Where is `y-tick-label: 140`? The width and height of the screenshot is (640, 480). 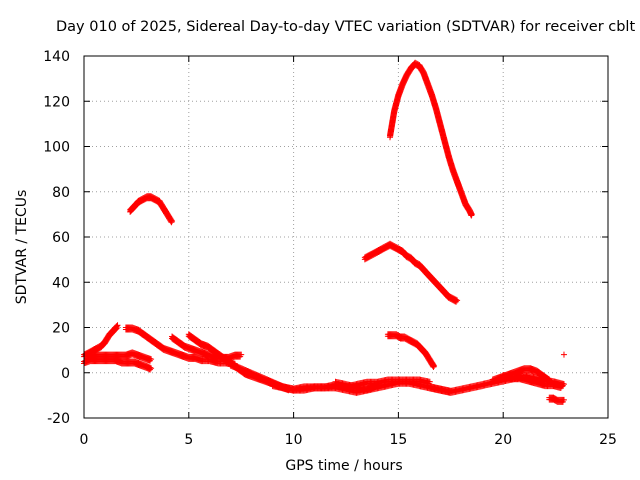
y-tick-label: 140 is located at coordinates (56, 57).